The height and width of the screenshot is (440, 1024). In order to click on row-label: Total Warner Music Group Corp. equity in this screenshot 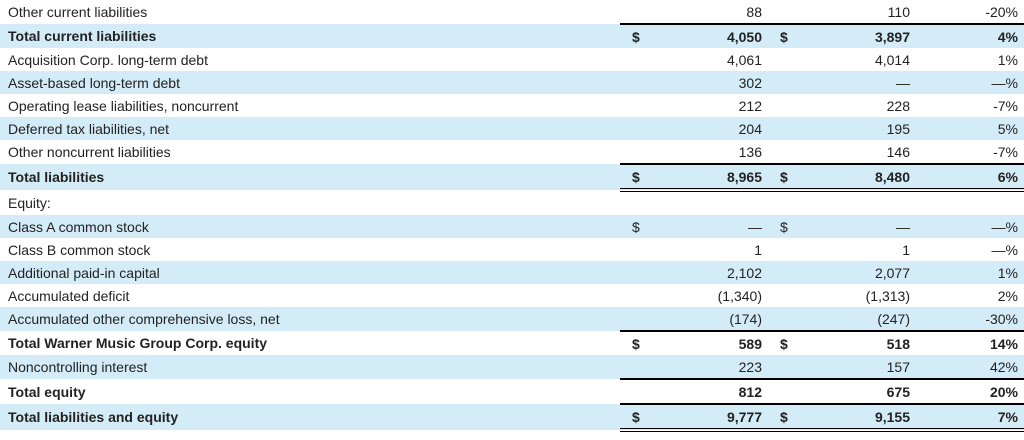, I will do `click(138, 343)`.